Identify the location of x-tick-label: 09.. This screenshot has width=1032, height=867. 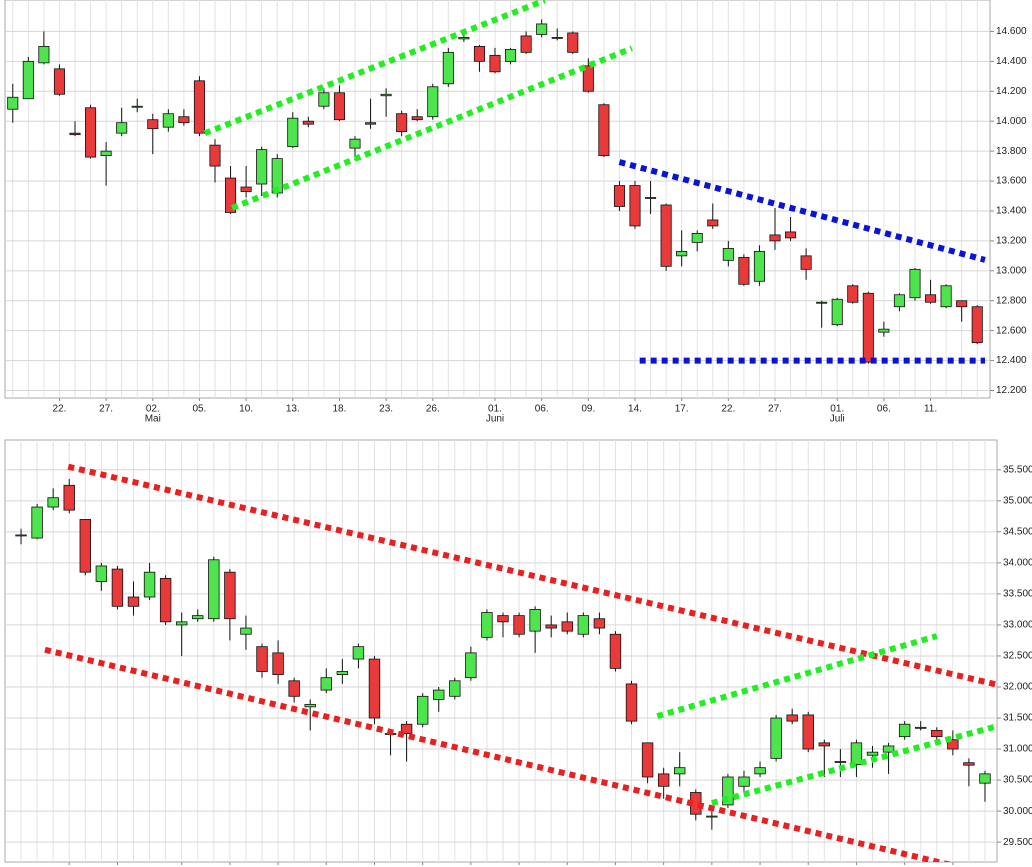
(588, 409).